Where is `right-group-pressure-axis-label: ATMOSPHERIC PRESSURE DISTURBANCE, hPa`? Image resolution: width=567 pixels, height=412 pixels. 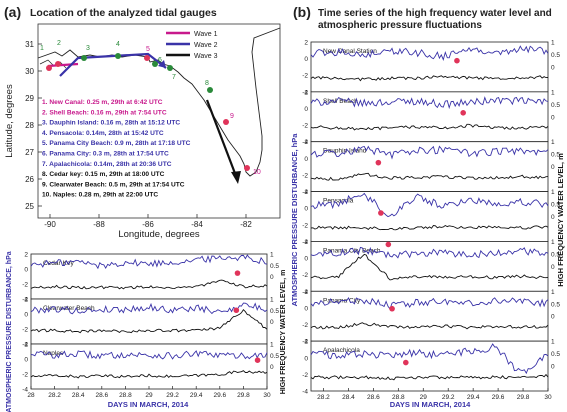
right-group-pressure-axis-label: ATMOSPHERIC PRESSURE DISTURBANCE, hPa is located at coordinates (294, 220).